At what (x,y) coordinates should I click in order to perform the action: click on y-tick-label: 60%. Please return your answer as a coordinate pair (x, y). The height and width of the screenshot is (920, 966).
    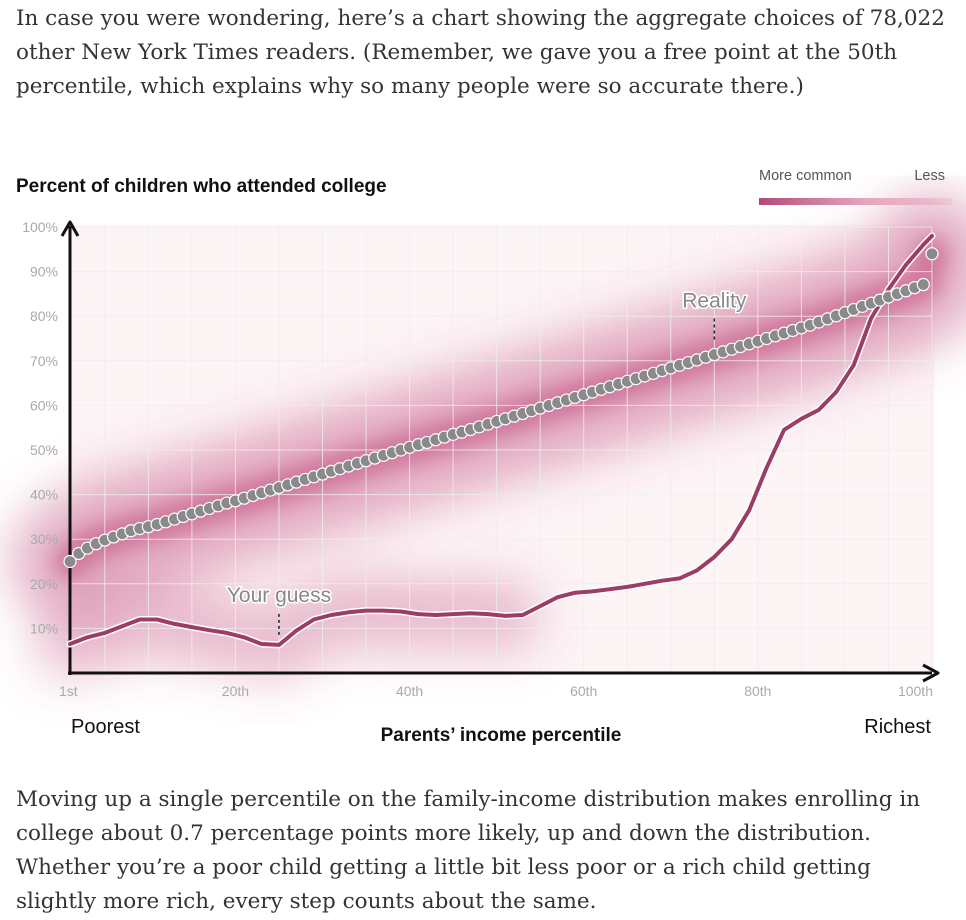
    Looking at the image, I should click on (44, 405).